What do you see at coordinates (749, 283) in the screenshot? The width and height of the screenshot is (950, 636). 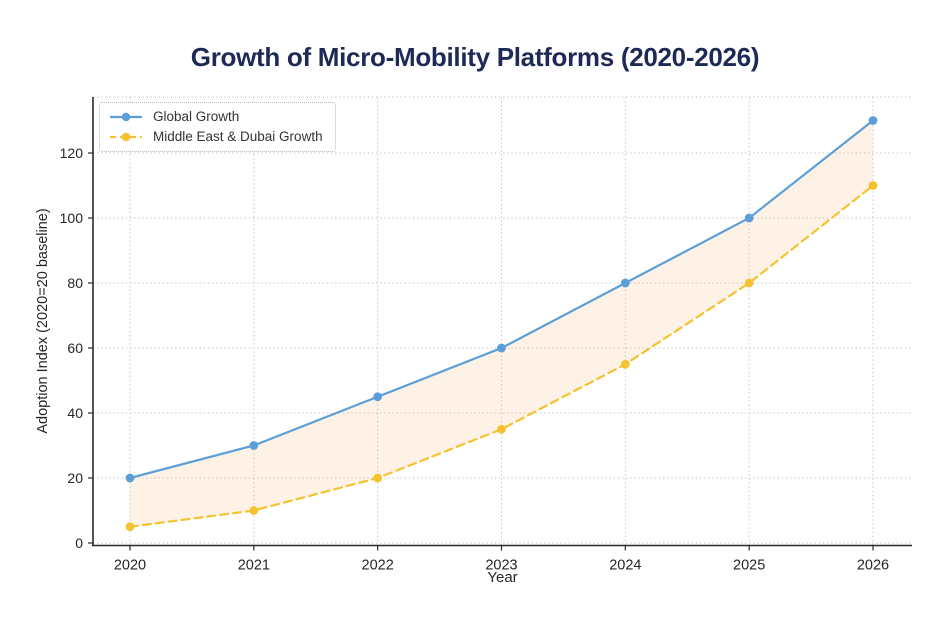 I see `marker-series1-2025` at bounding box center [749, 283].